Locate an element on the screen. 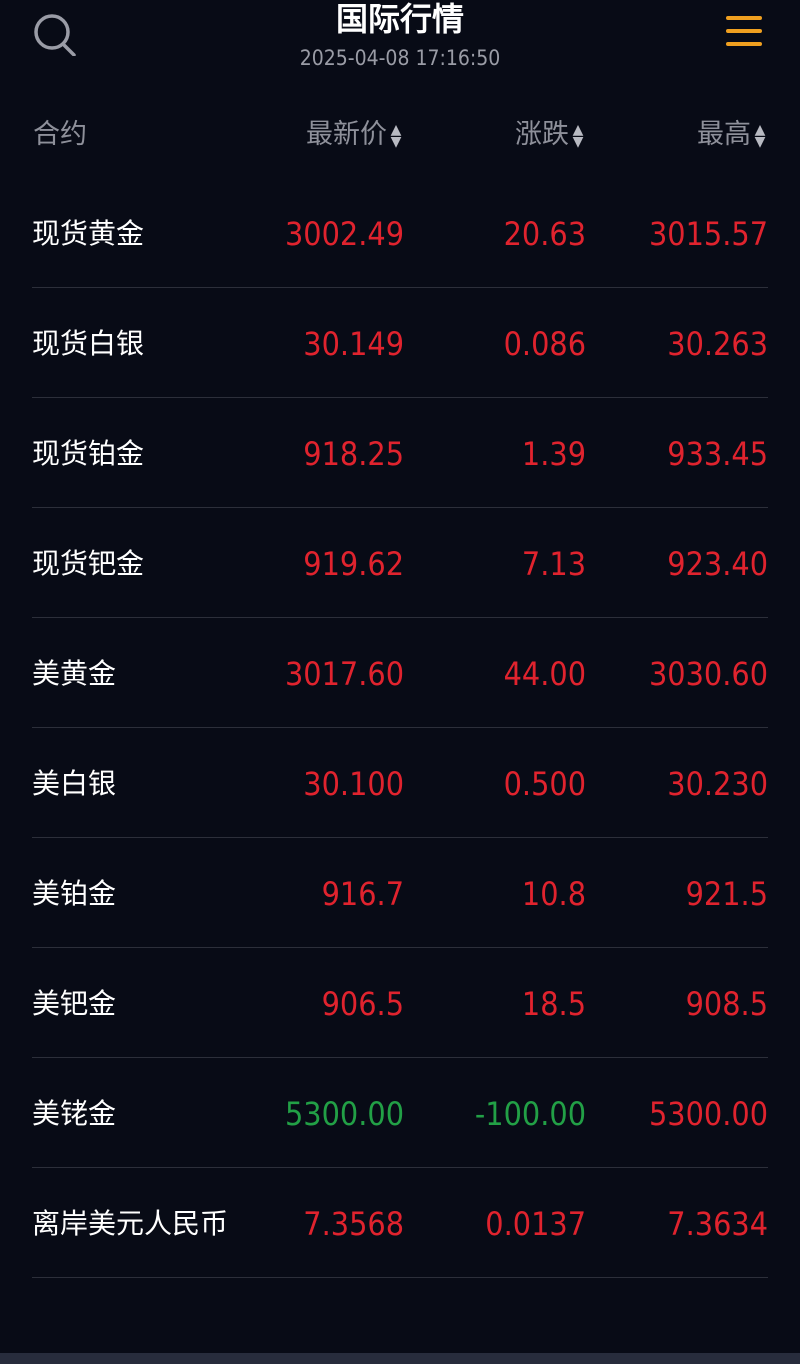 The image size is (800, 1364). contract-name: 现货钯金 is located at coordinates (88, 563).